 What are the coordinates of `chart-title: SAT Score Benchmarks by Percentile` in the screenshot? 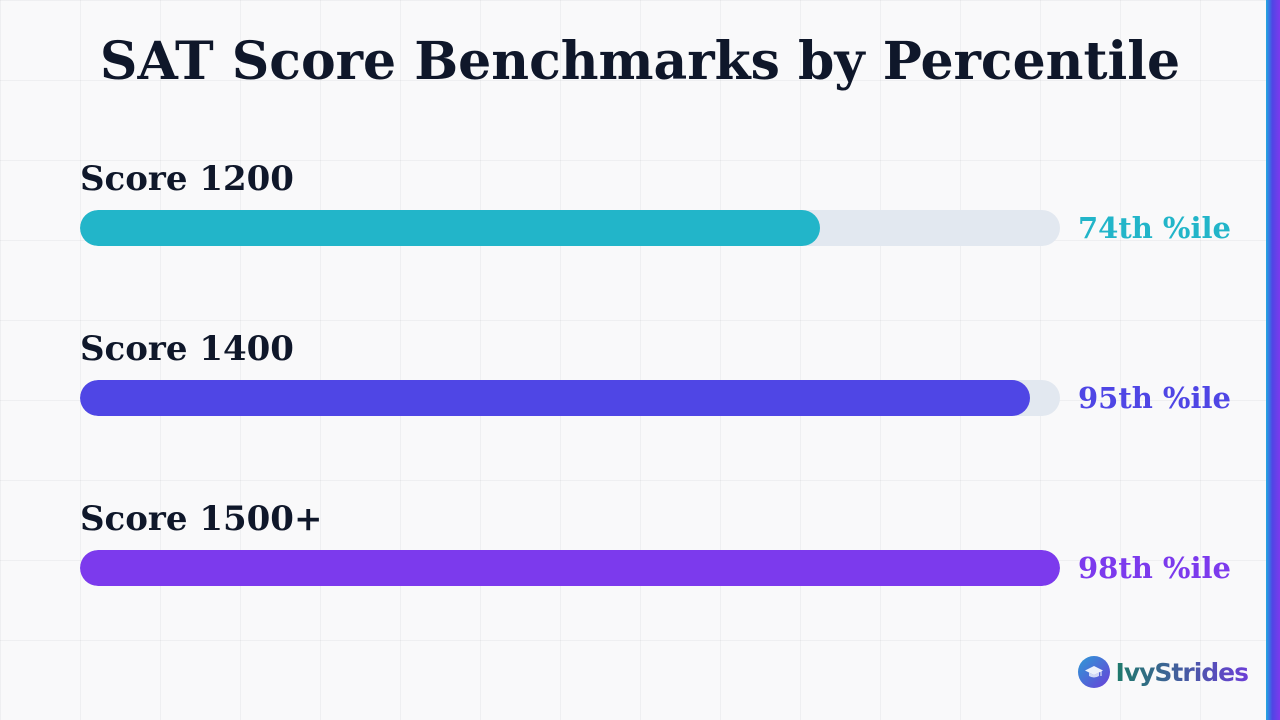 It's located at (640, 61).